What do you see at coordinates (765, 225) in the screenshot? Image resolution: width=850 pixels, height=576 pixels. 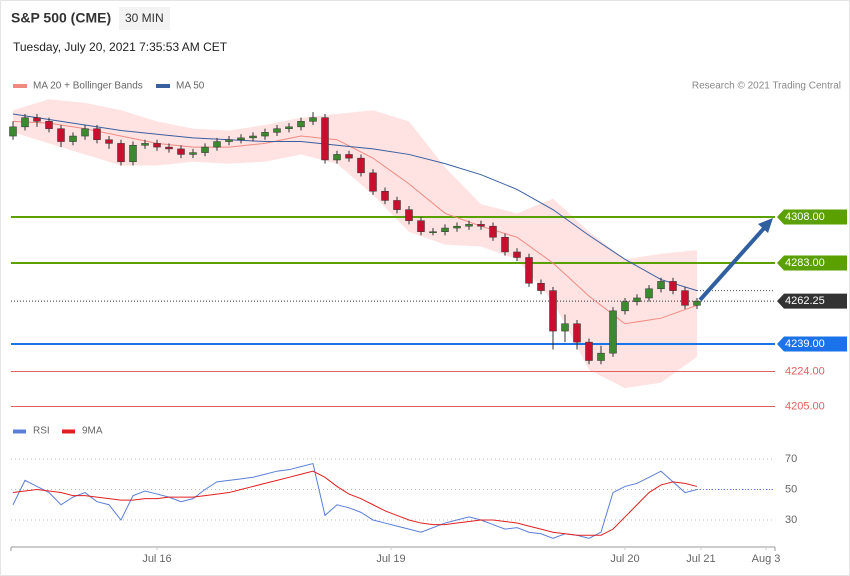 I see `arrow-head` at bounding box center [765, 225].